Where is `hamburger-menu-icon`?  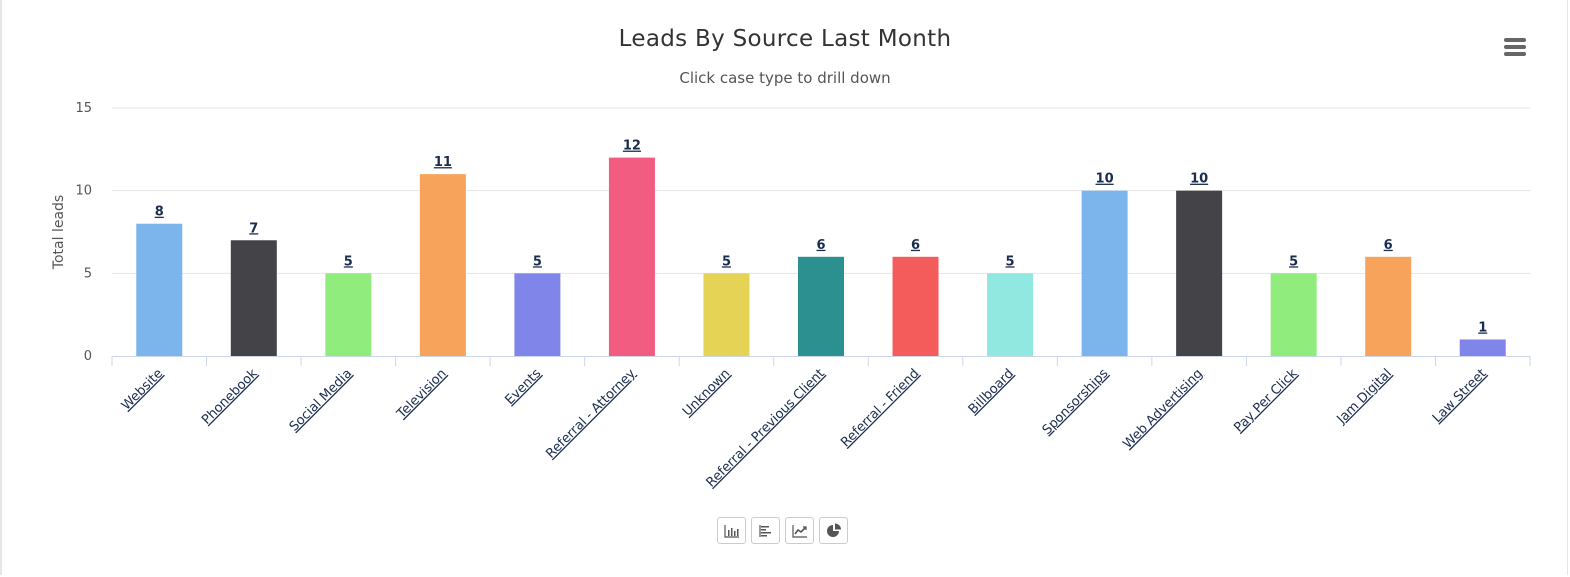
hamburger-menu-icon is located at coordinates (1515, 47).